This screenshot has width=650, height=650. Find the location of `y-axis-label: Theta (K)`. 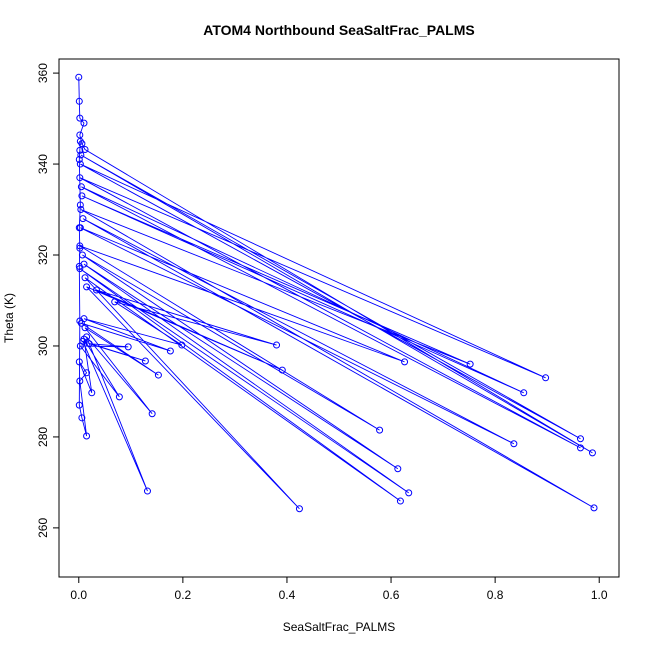

y-axis-label: Theta (K) is located at coordinates (9, 318).